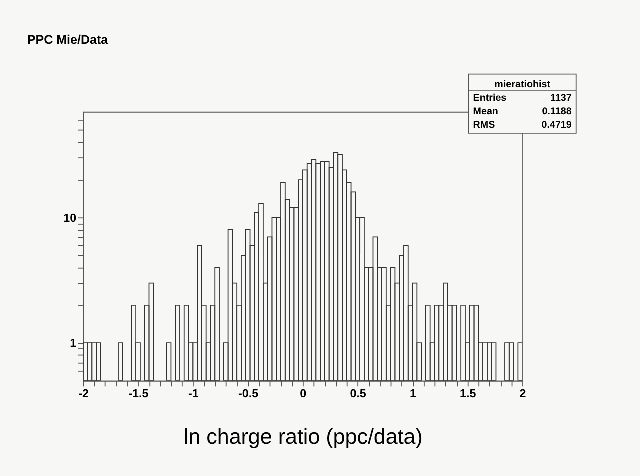  Describe the element at coordinates (70, 218) in the screenshot. I see `y-tick-label: 10` at that location.